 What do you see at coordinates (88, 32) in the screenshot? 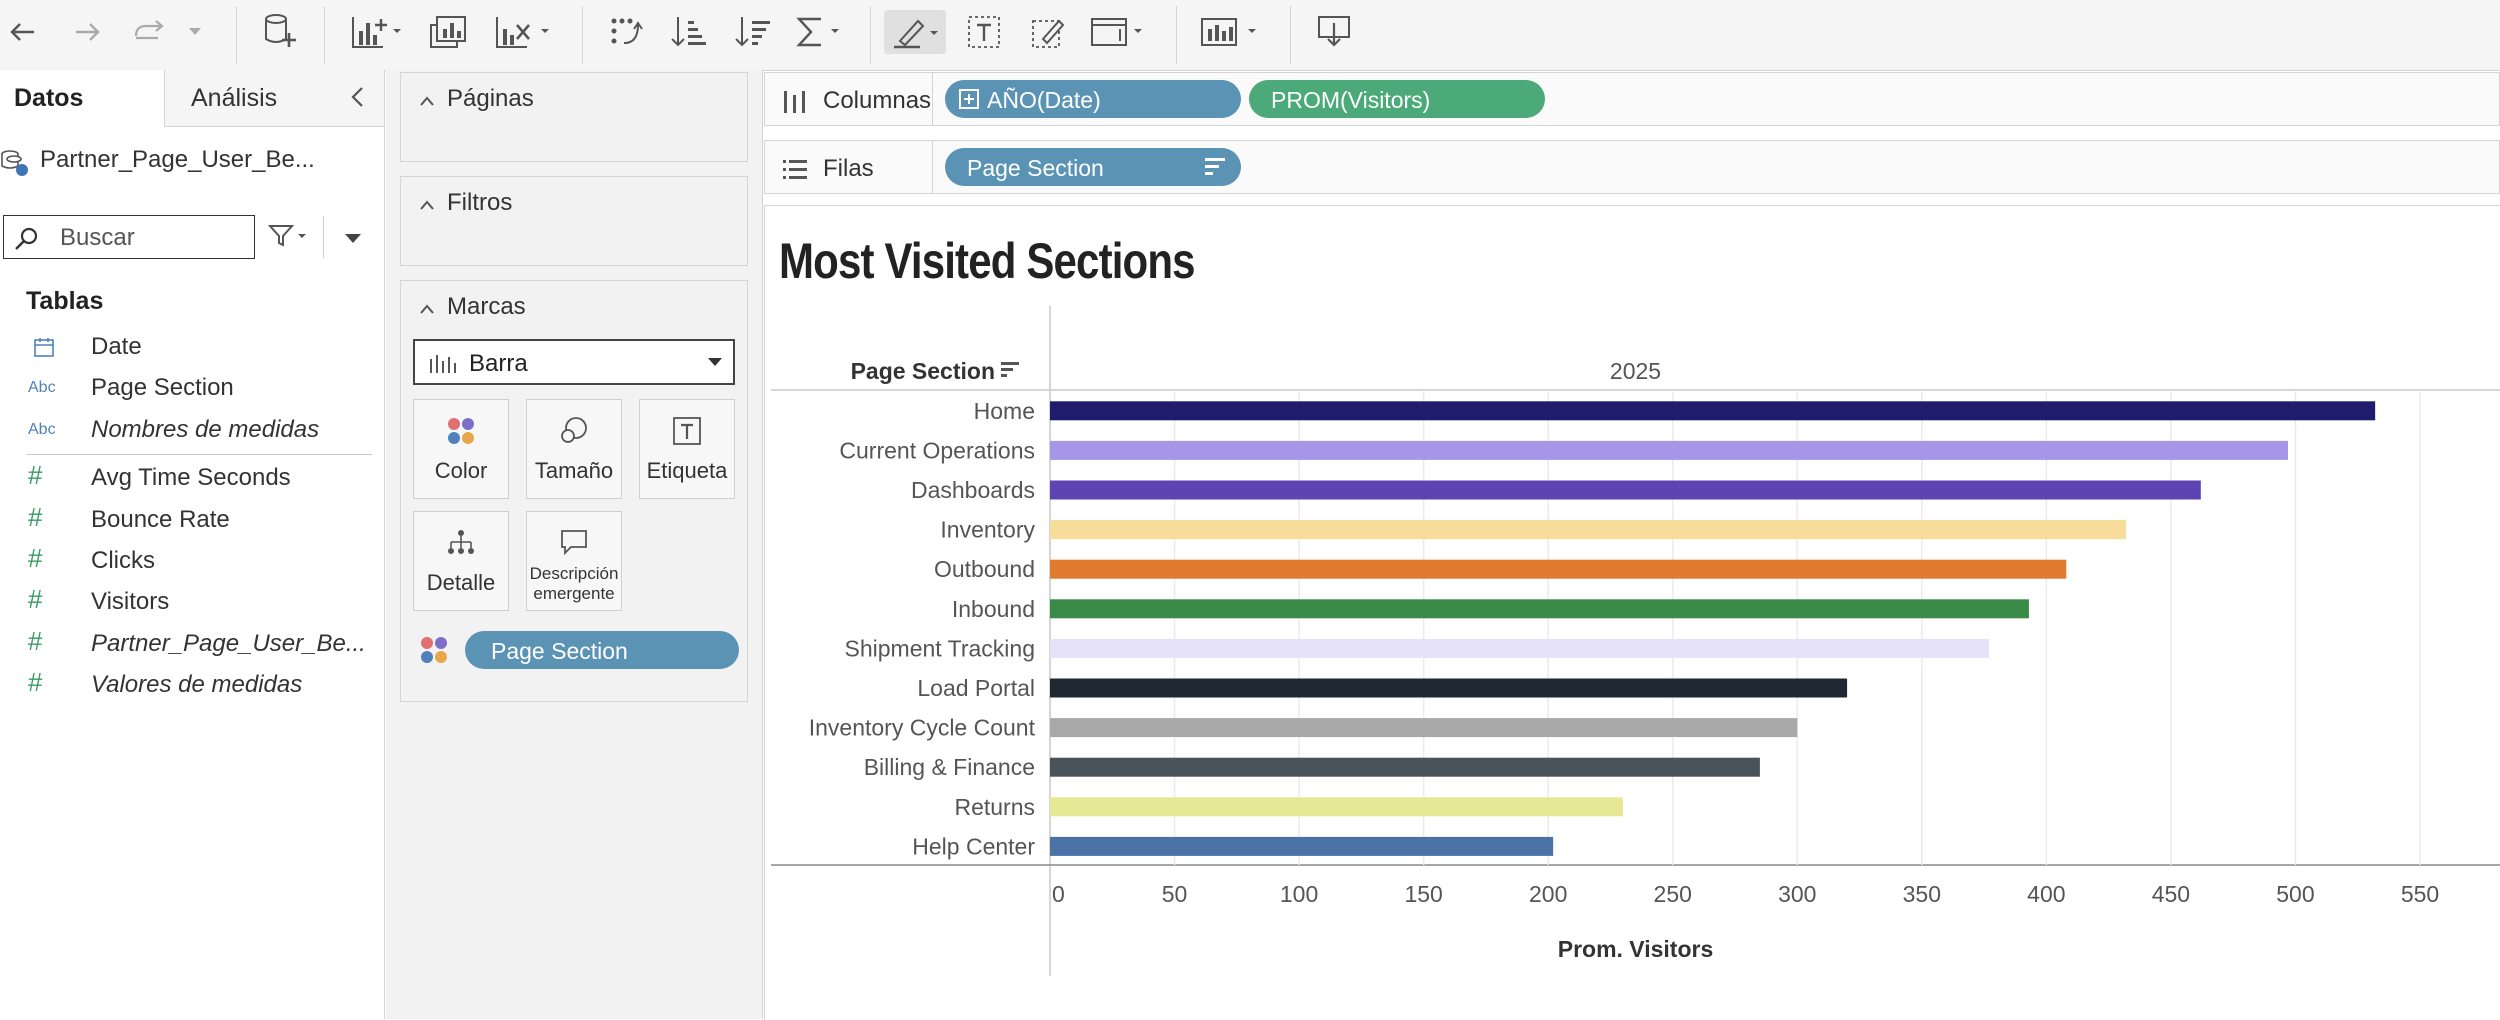
I see `forward-icon` at bounding box center [88, 32].